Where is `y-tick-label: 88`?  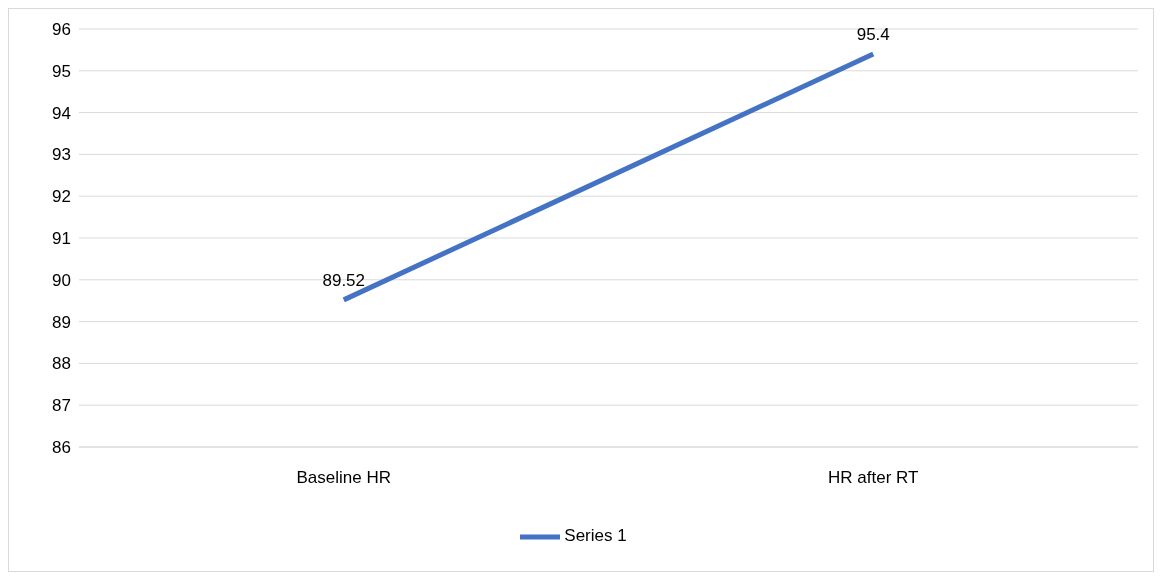 y-tick-label: 88 is located at coordinates (61, 364).